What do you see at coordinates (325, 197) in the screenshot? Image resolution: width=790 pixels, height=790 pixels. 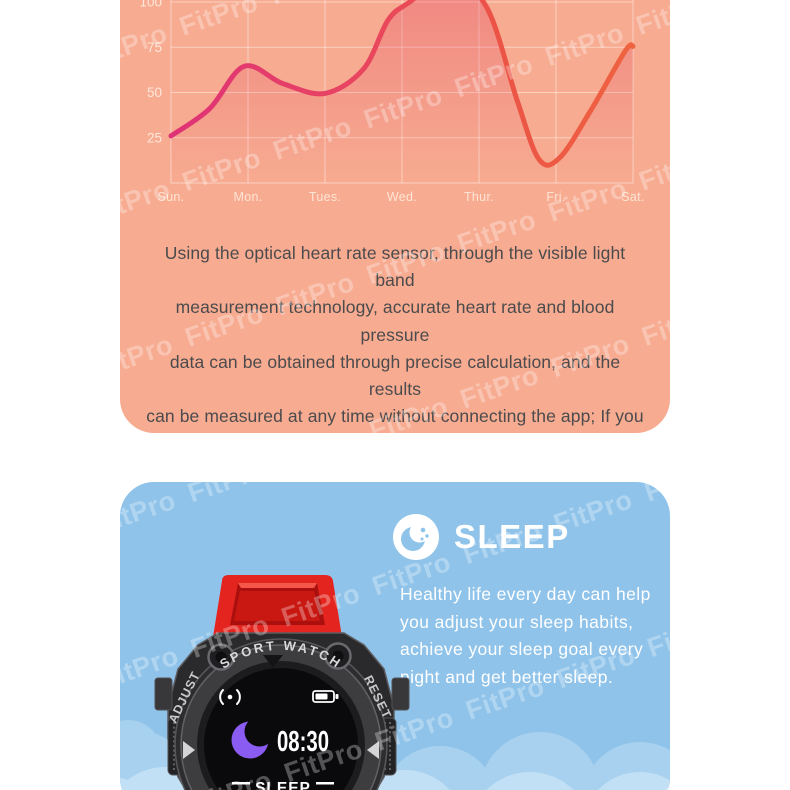 I see `x-axis-label: Tues.` at bounding box center [325, 197].